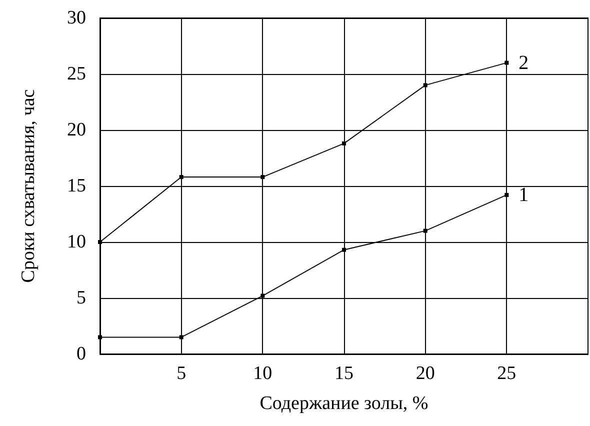 This screenshot has height=426, width=590. I want to click on y-axis-title: Сроки схватывания, час, so click(28, 186).